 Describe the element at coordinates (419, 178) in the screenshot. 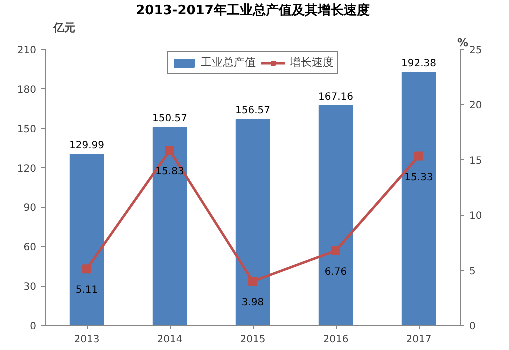

I see `data-label: 15.33` at that location.